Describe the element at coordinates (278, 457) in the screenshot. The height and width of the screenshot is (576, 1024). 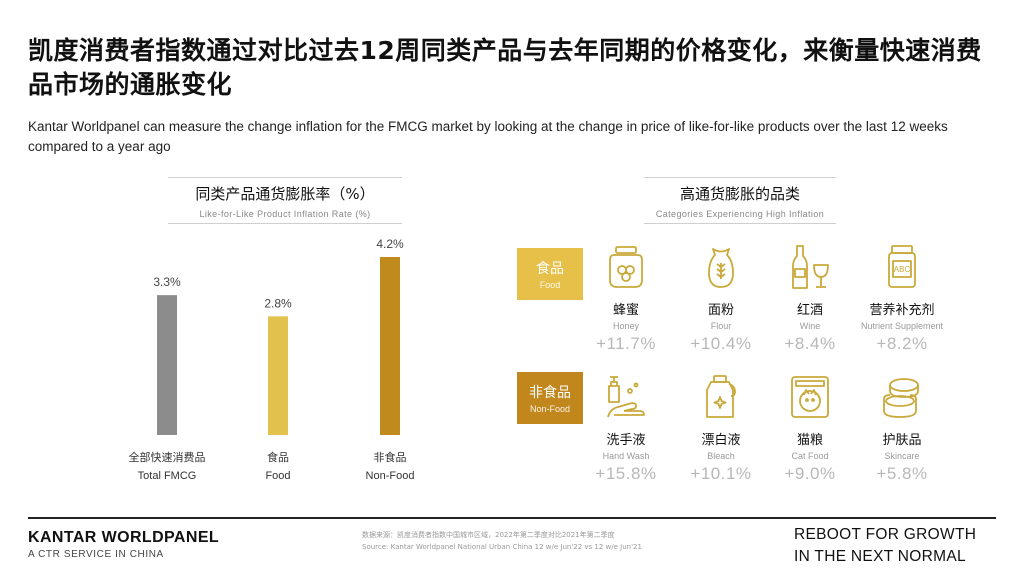
I see `category-label-cn: 食品` at that location.